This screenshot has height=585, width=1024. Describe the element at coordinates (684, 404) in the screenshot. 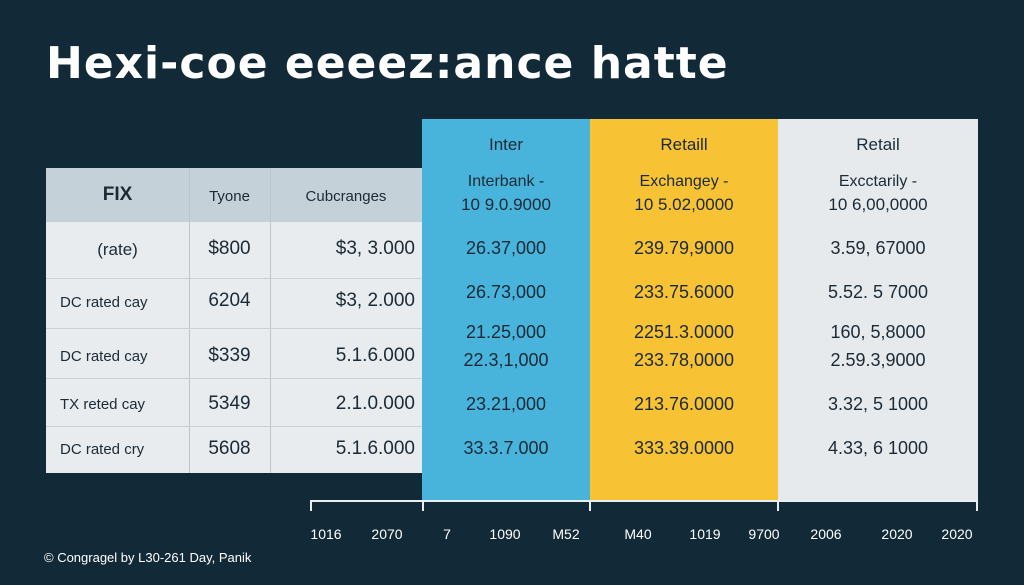

I see `column-value: 213.76.0000` at that location.